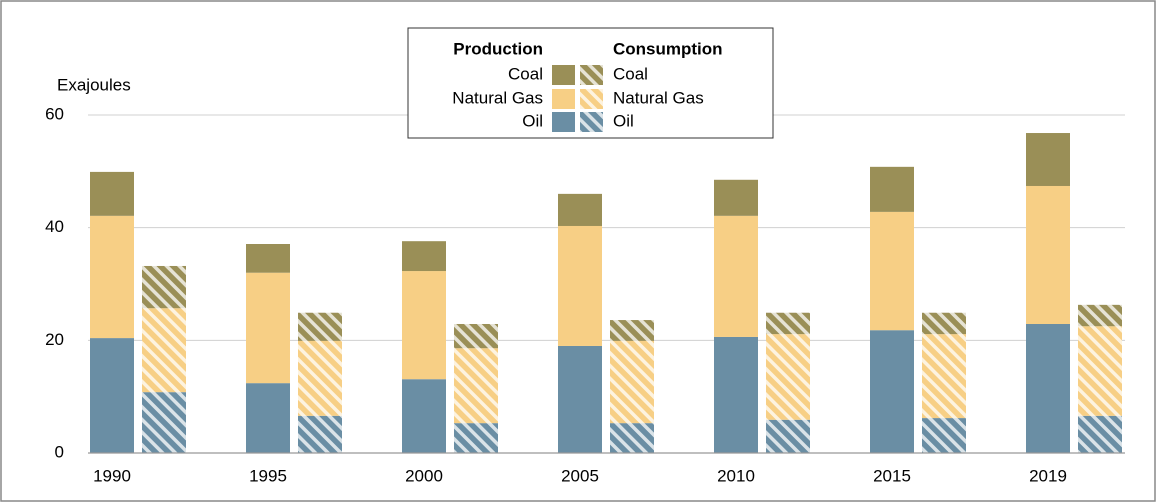 The image size is (1156, 502). I want to click on y-tick-label: 20, so click(54, 339).